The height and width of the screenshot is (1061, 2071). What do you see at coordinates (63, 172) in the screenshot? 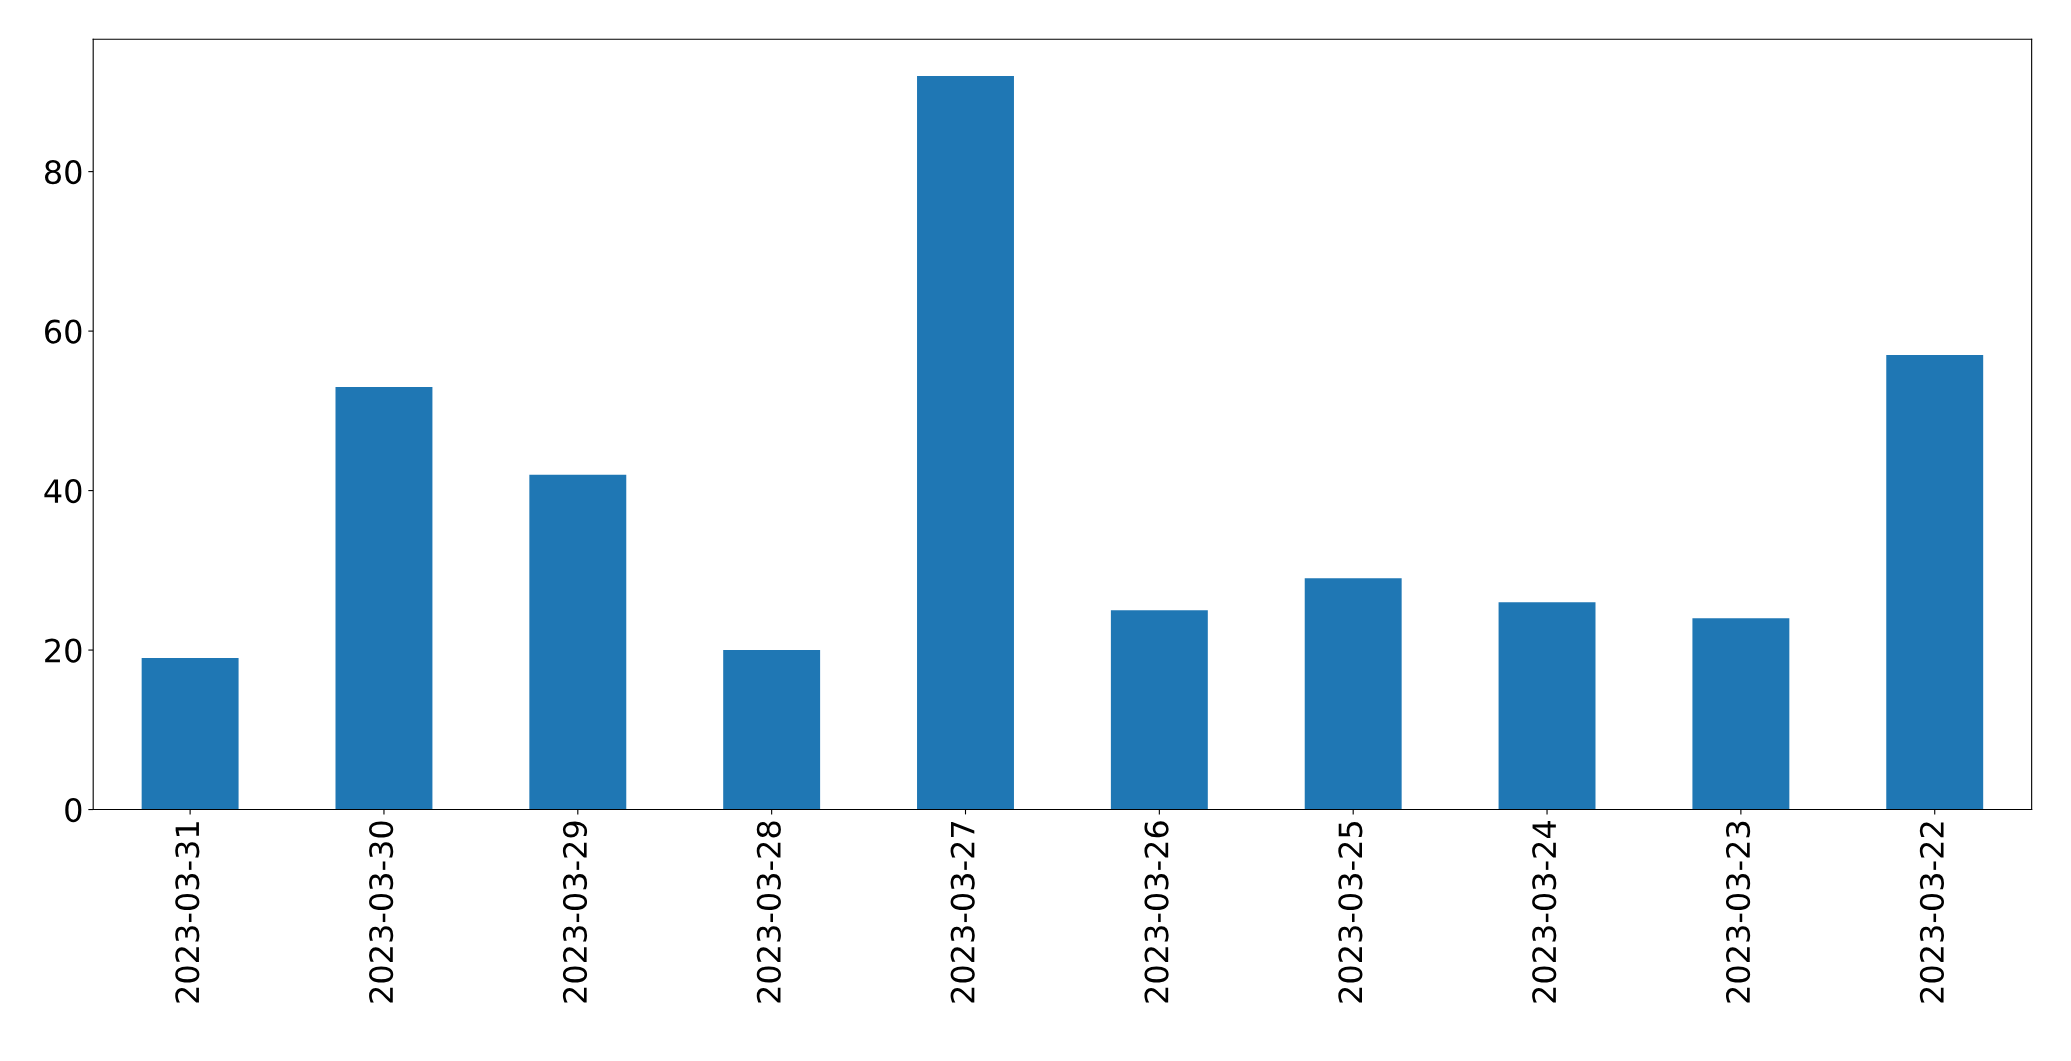
I see `y-tick-label: 80` at bounding box center [63, 172].